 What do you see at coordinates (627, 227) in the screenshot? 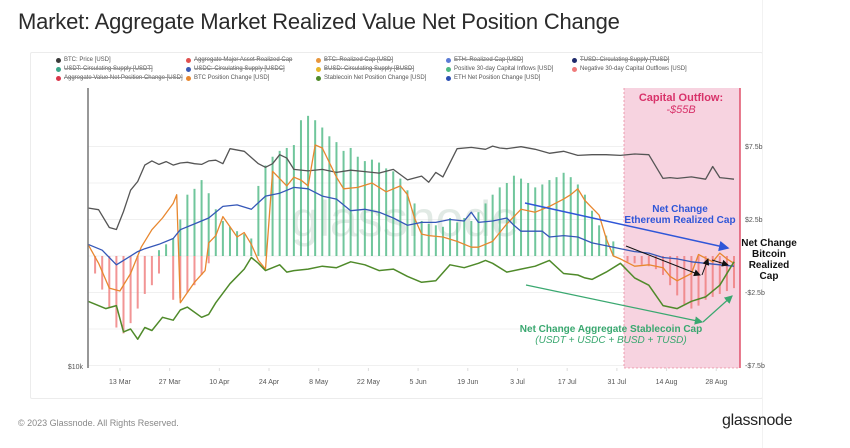
I see `eth-trend-arrow` at bounding box center [627, 227].